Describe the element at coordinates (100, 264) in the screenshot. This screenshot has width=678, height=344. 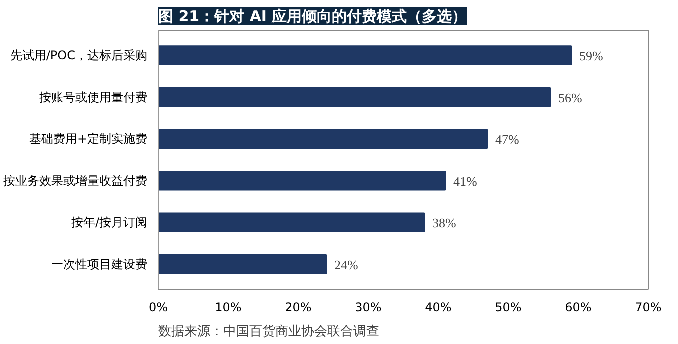
I see `y-tick-label: 一次性项目建设费` at that location.